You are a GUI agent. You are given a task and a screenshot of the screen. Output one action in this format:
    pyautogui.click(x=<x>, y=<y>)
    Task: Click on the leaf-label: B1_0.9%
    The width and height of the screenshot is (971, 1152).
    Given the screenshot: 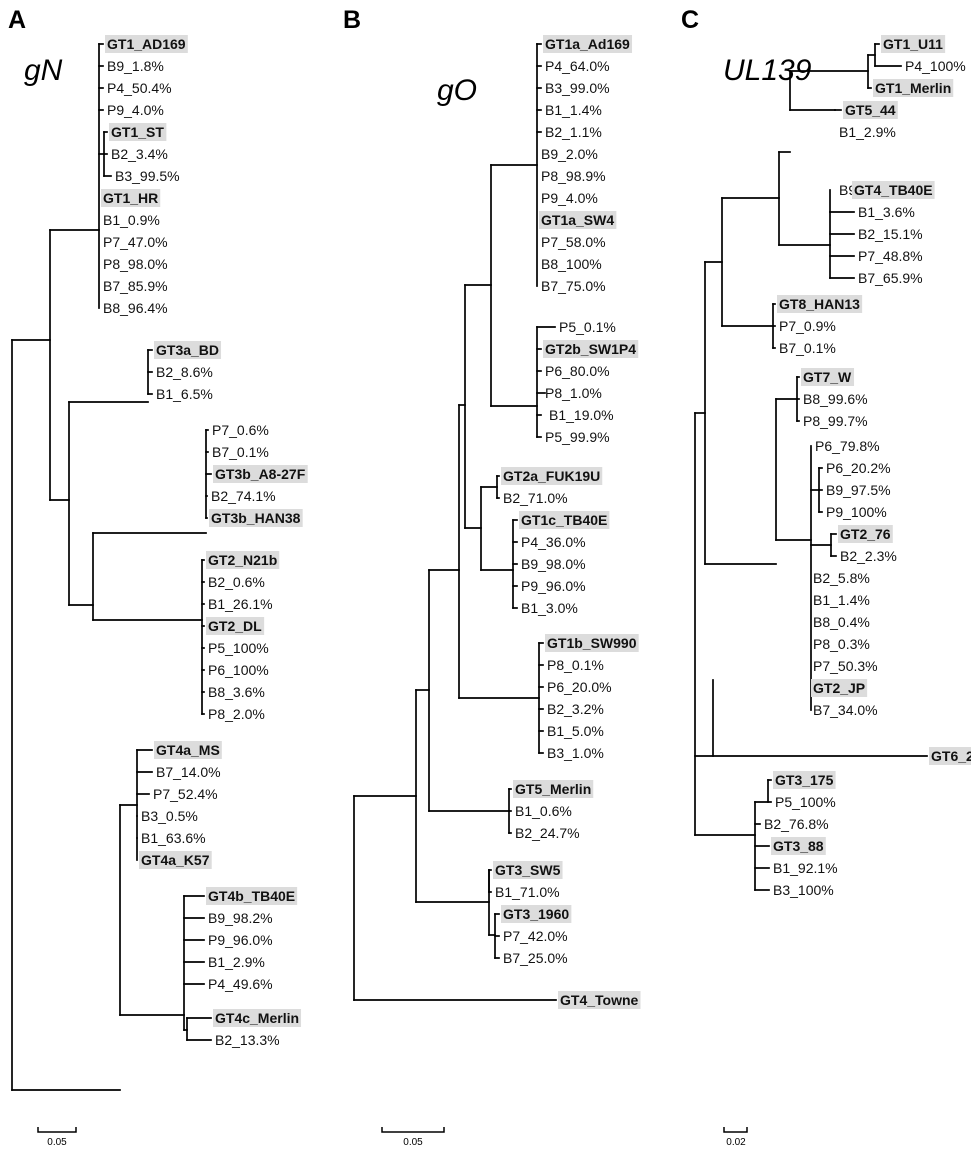 What is the action you would take?
    pyautogui.click(x=131, y=220)
    